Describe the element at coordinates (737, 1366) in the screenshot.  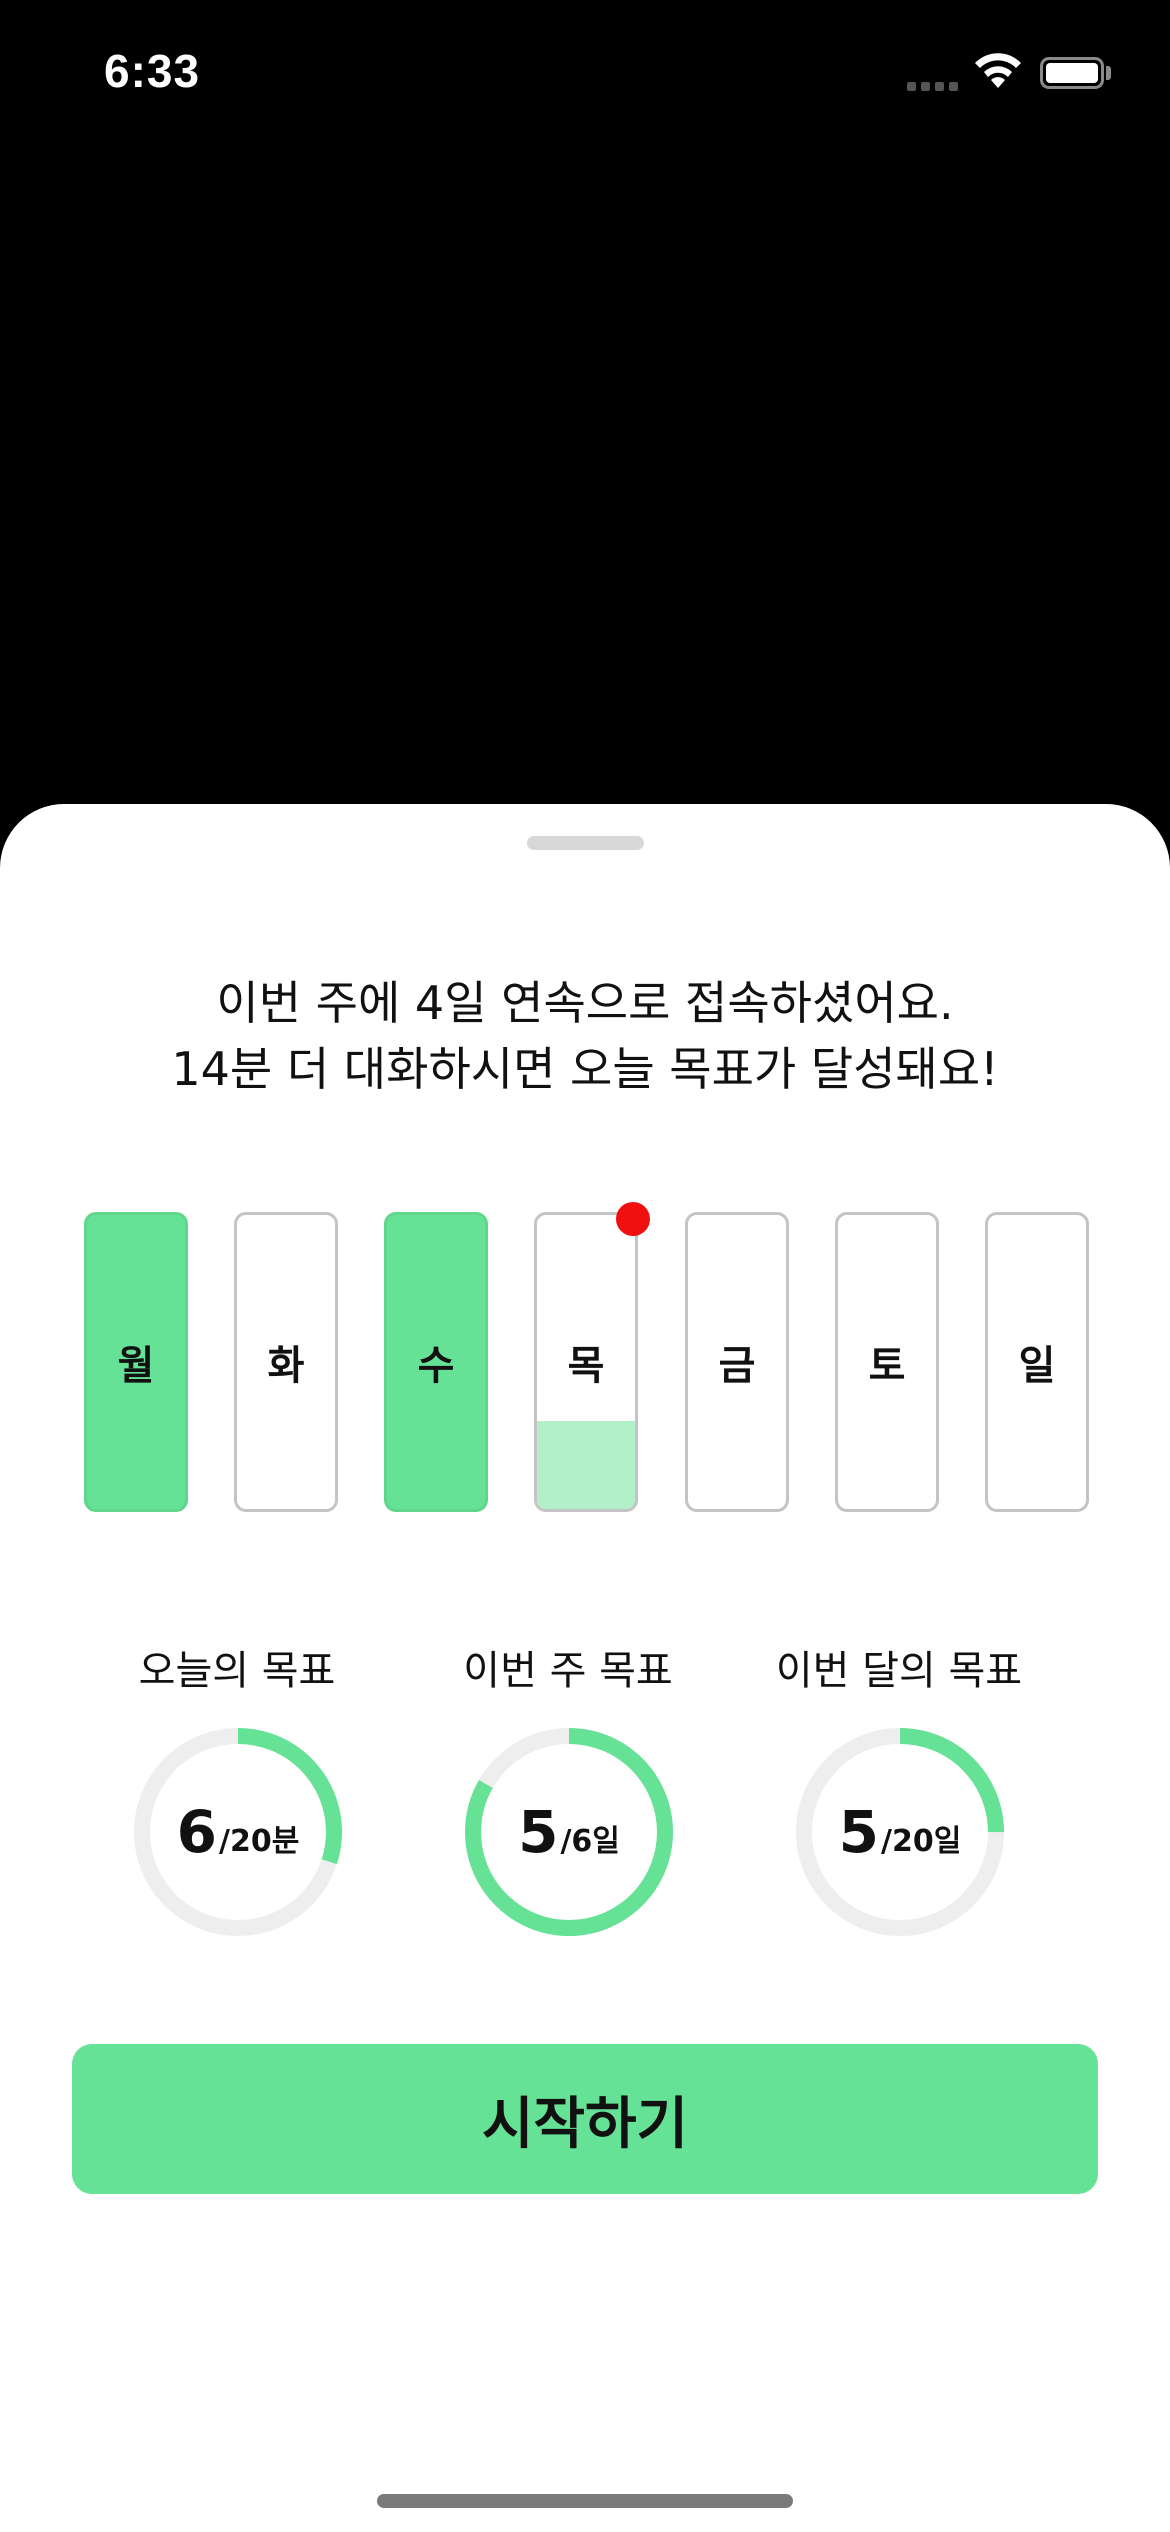
I see `day-label: 금` at that location.